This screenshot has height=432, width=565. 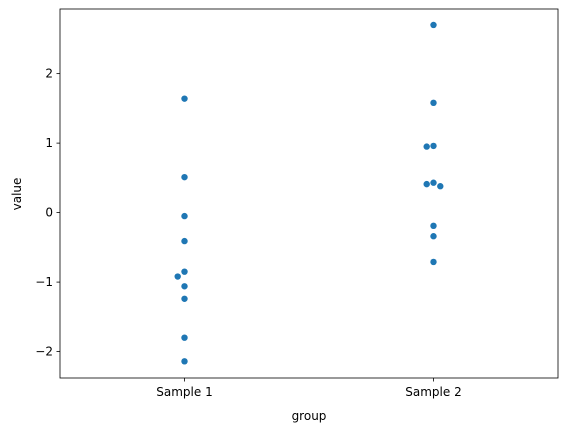 What do you see at coordinates (49, 74) in the screenshot?
I see `y-tick-label: 2` at bounding box center [49, 74].